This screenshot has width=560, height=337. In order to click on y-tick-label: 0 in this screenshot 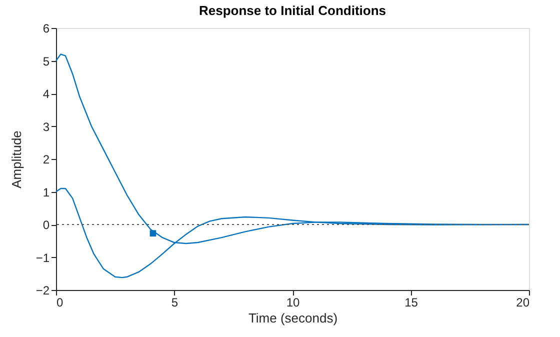, I will do `click(46, 225)`.